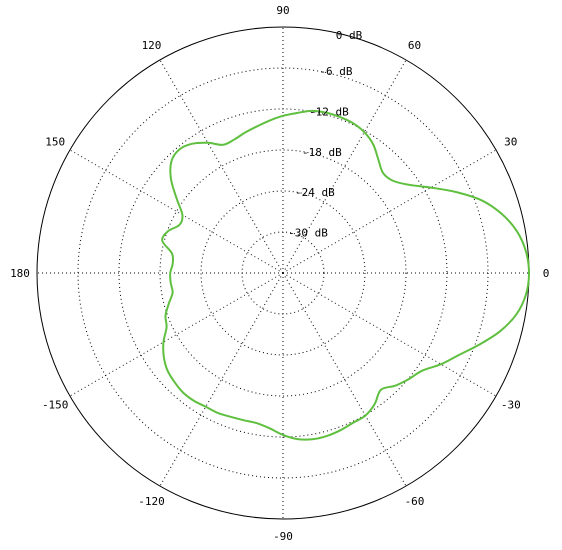 This screenshot has height=550, width=562. Describe the element at coordinates (282, 10) in the screenshot. I see `angle-label-3: 90` at that location.